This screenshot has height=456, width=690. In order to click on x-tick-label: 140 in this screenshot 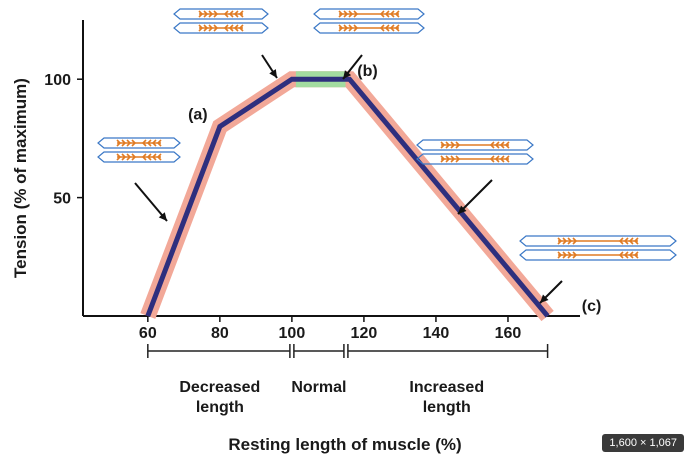, I will do `click(436, 333)`.